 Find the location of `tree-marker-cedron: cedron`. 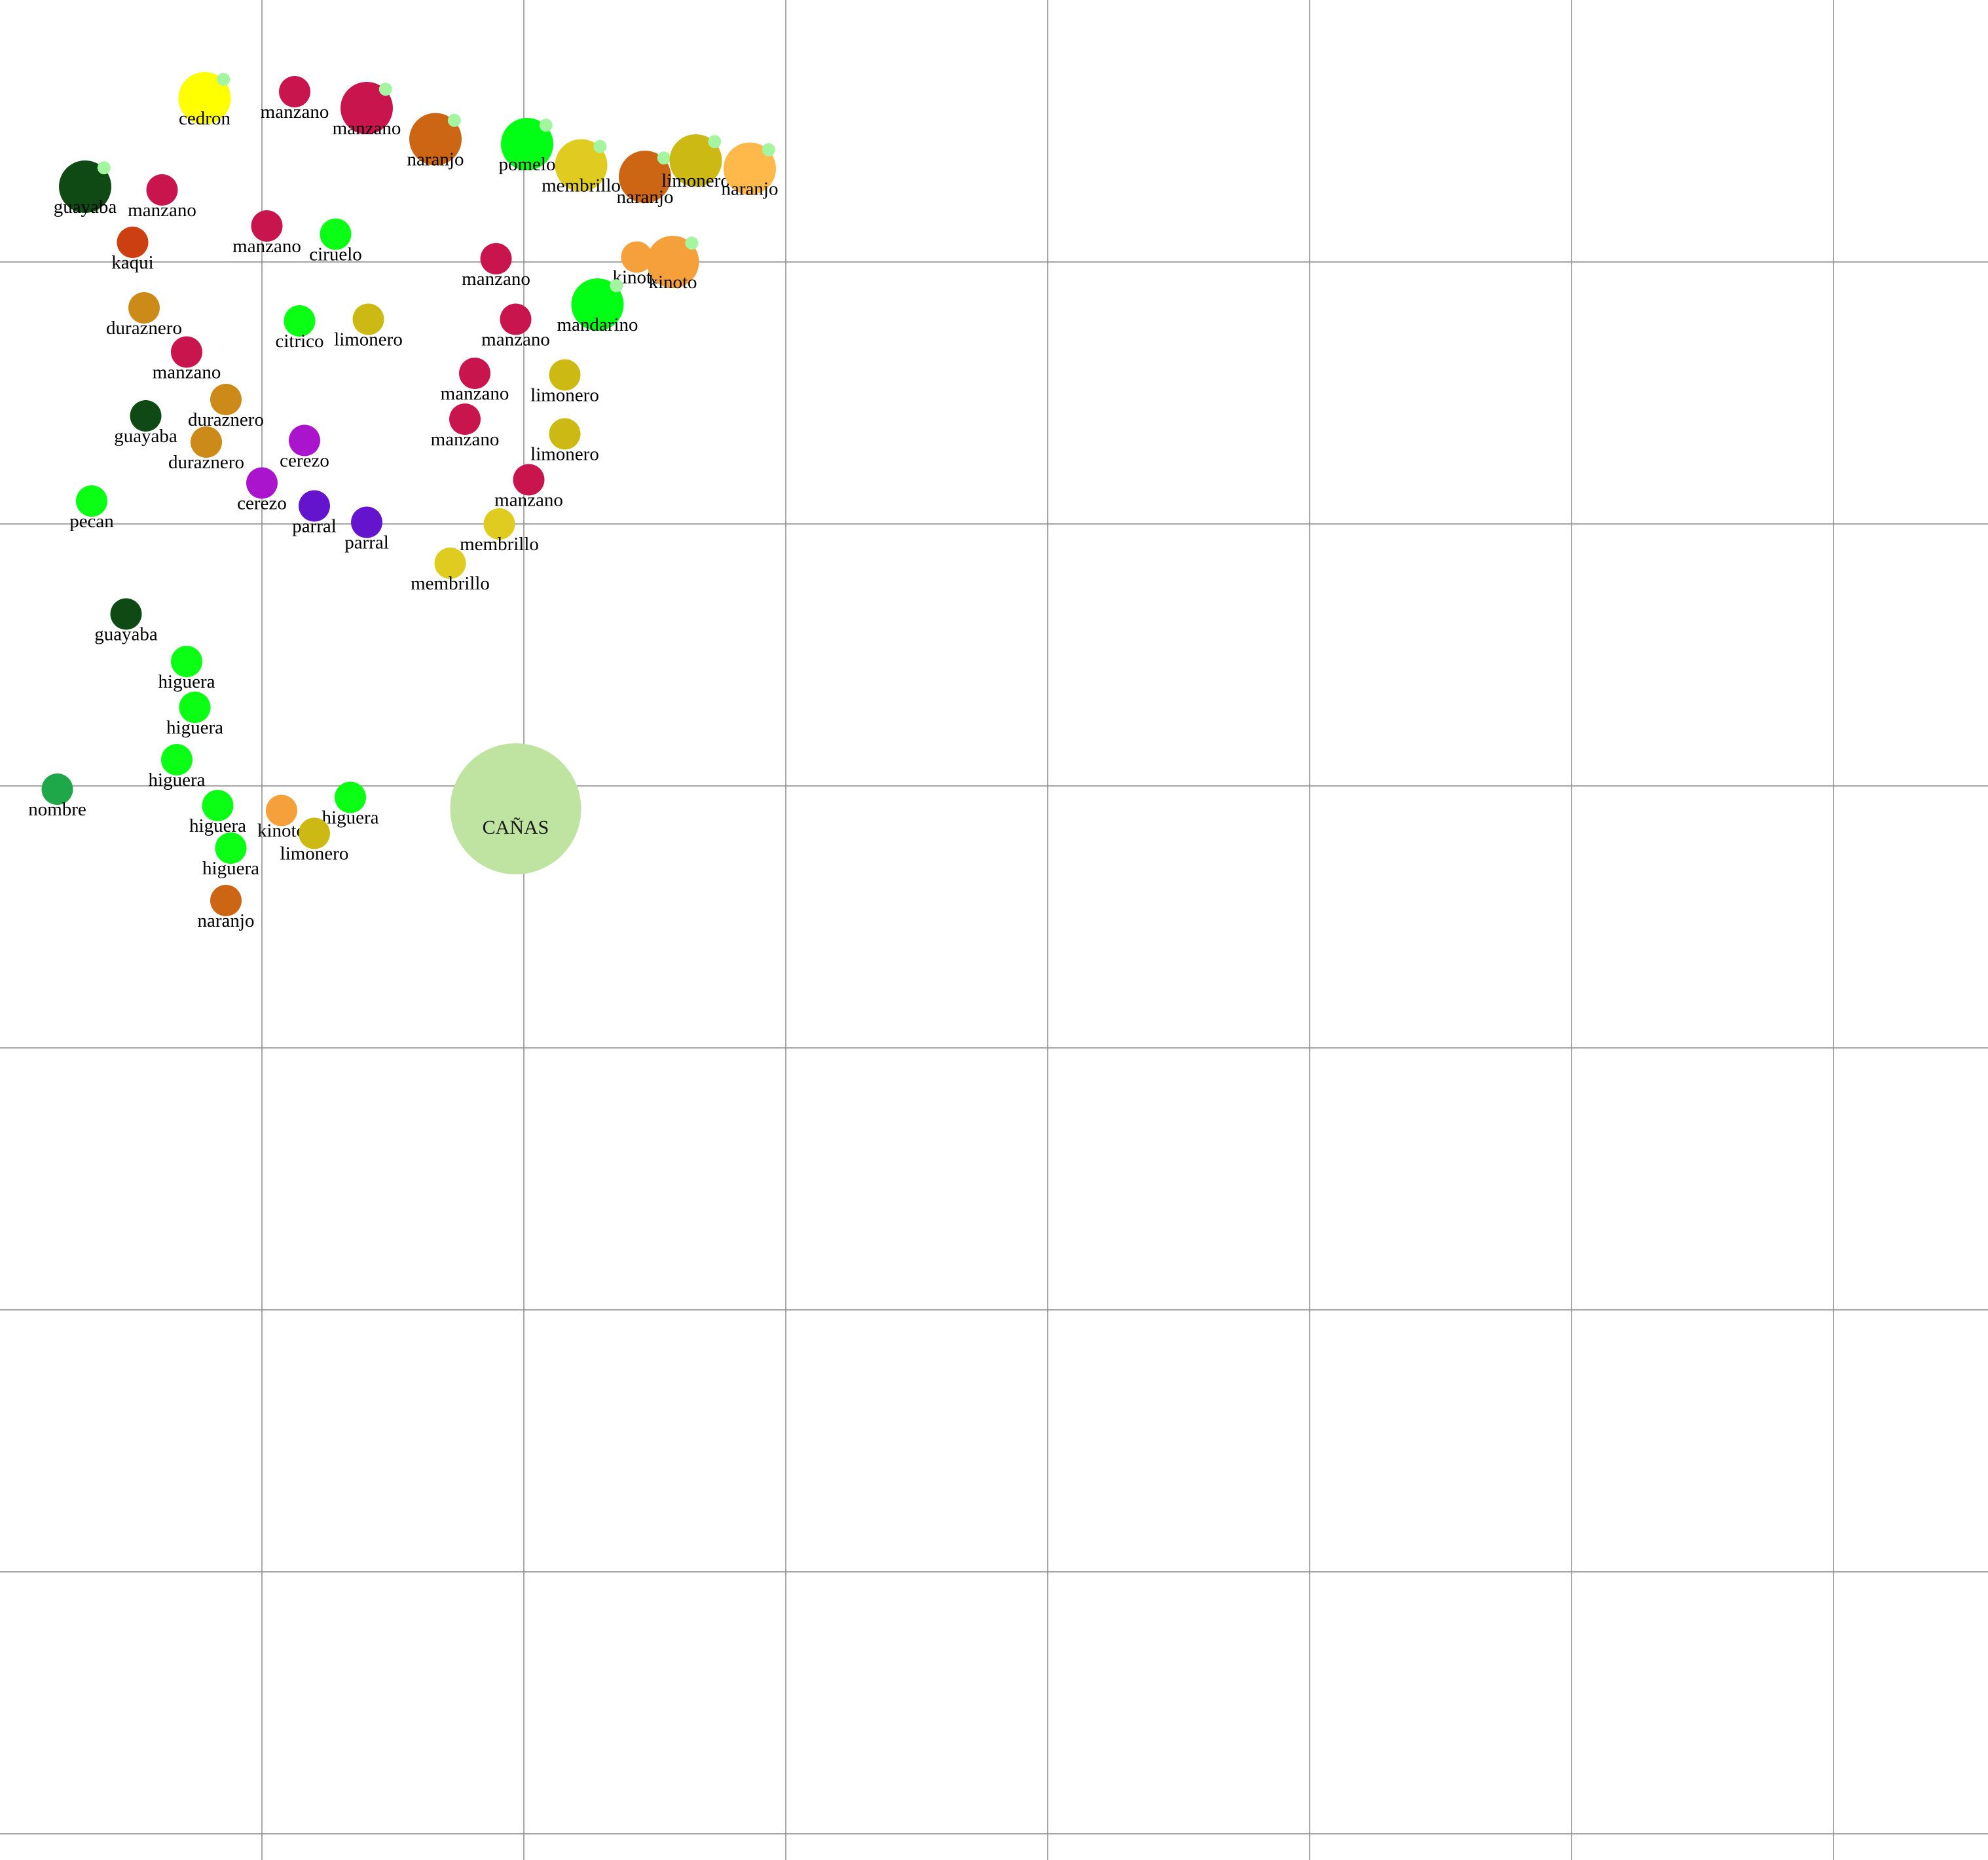

tree-marker-cedron: cedron is located at coordinates (204, 100).